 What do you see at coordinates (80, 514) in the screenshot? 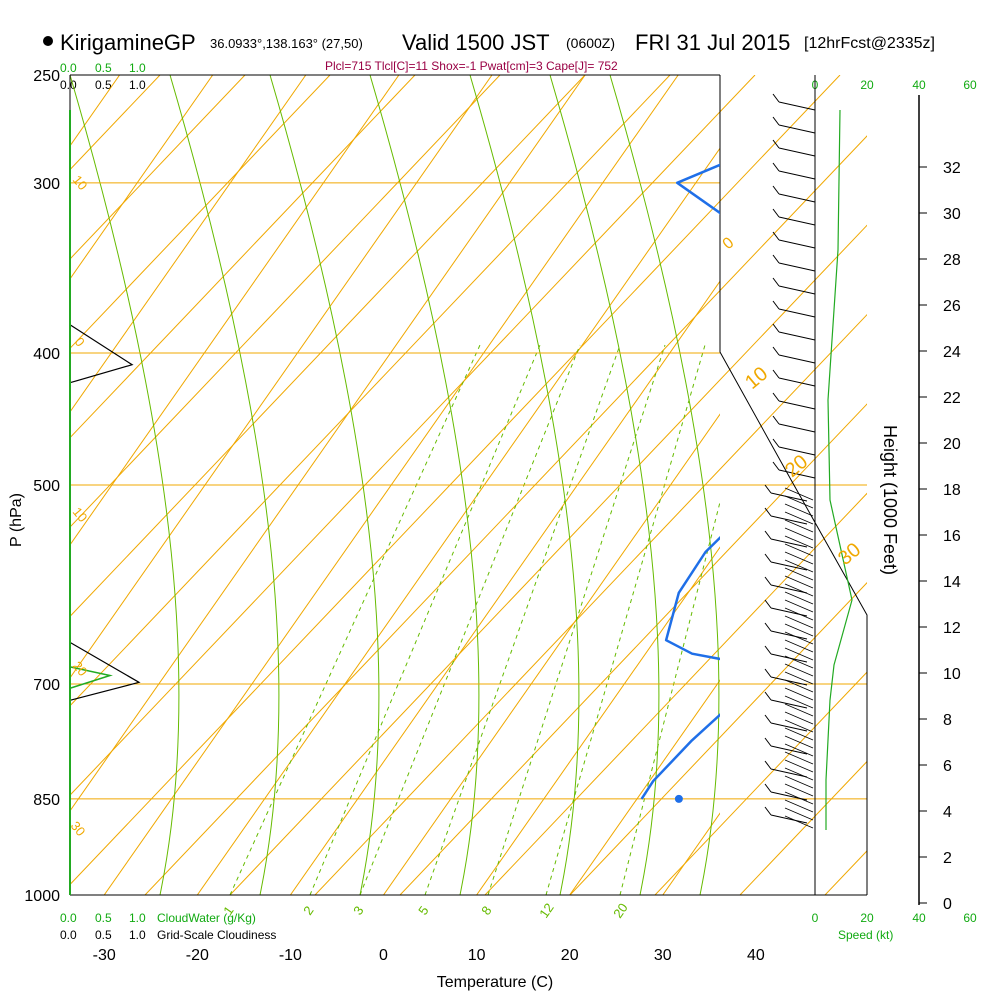
I see `adiabat-label: 10` at bounding box center [80, 514].